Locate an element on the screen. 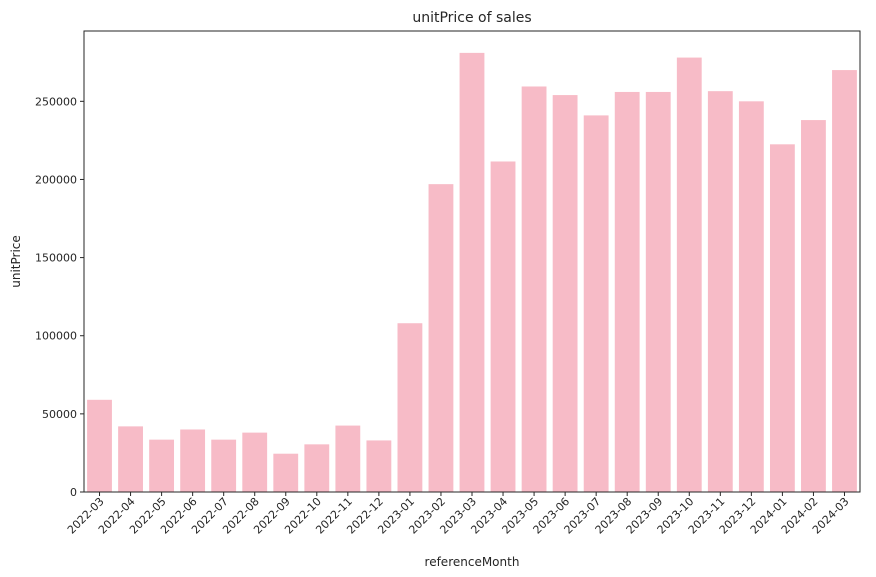  y-tick-label: 250000 is located at coordinates (56, 101).